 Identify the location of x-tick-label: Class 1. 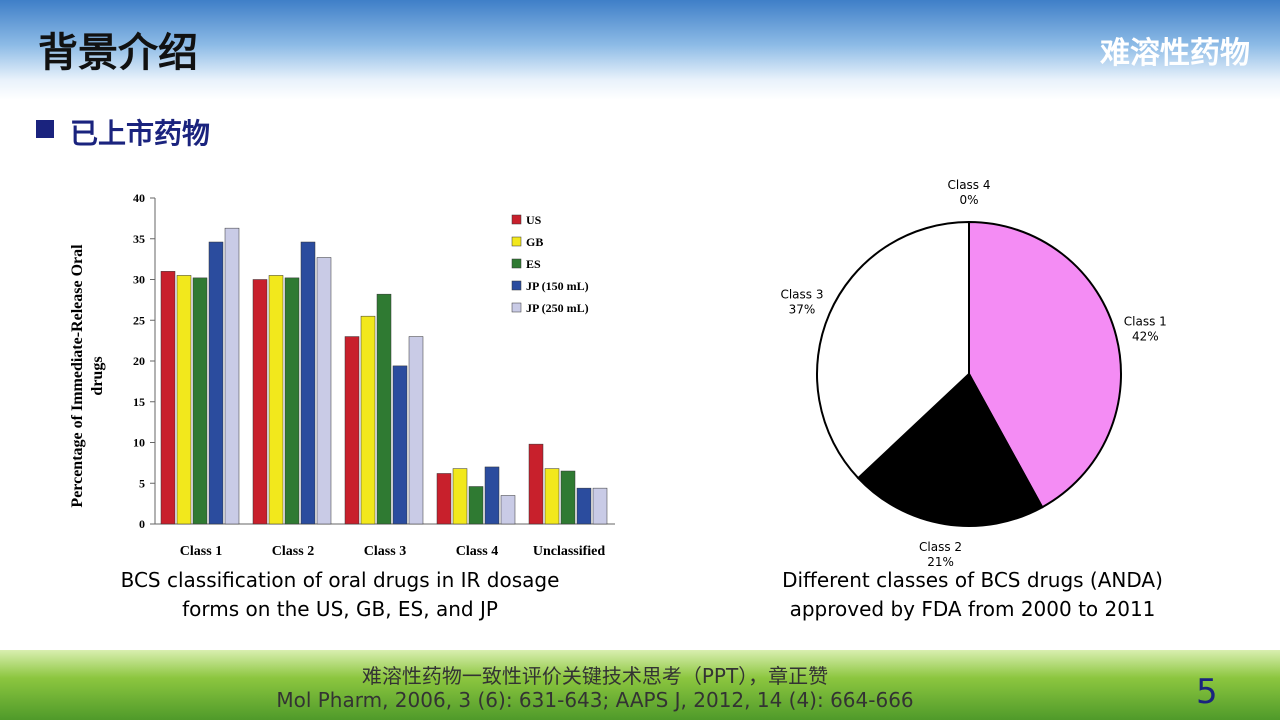
(201, 551).